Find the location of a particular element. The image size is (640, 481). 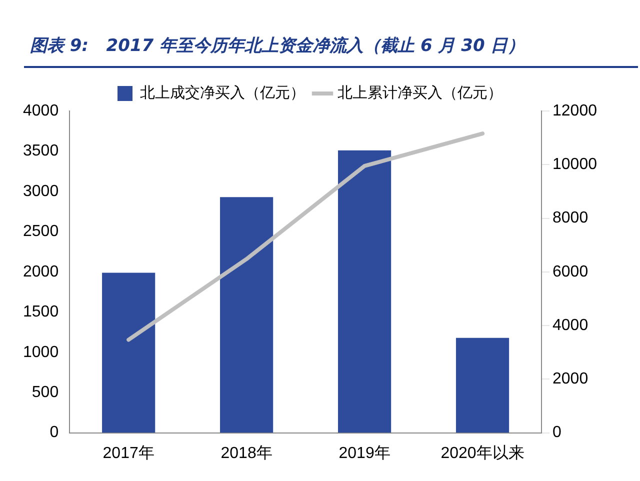

y2-tick-label: 10000 is located at coordinates (575, 165).